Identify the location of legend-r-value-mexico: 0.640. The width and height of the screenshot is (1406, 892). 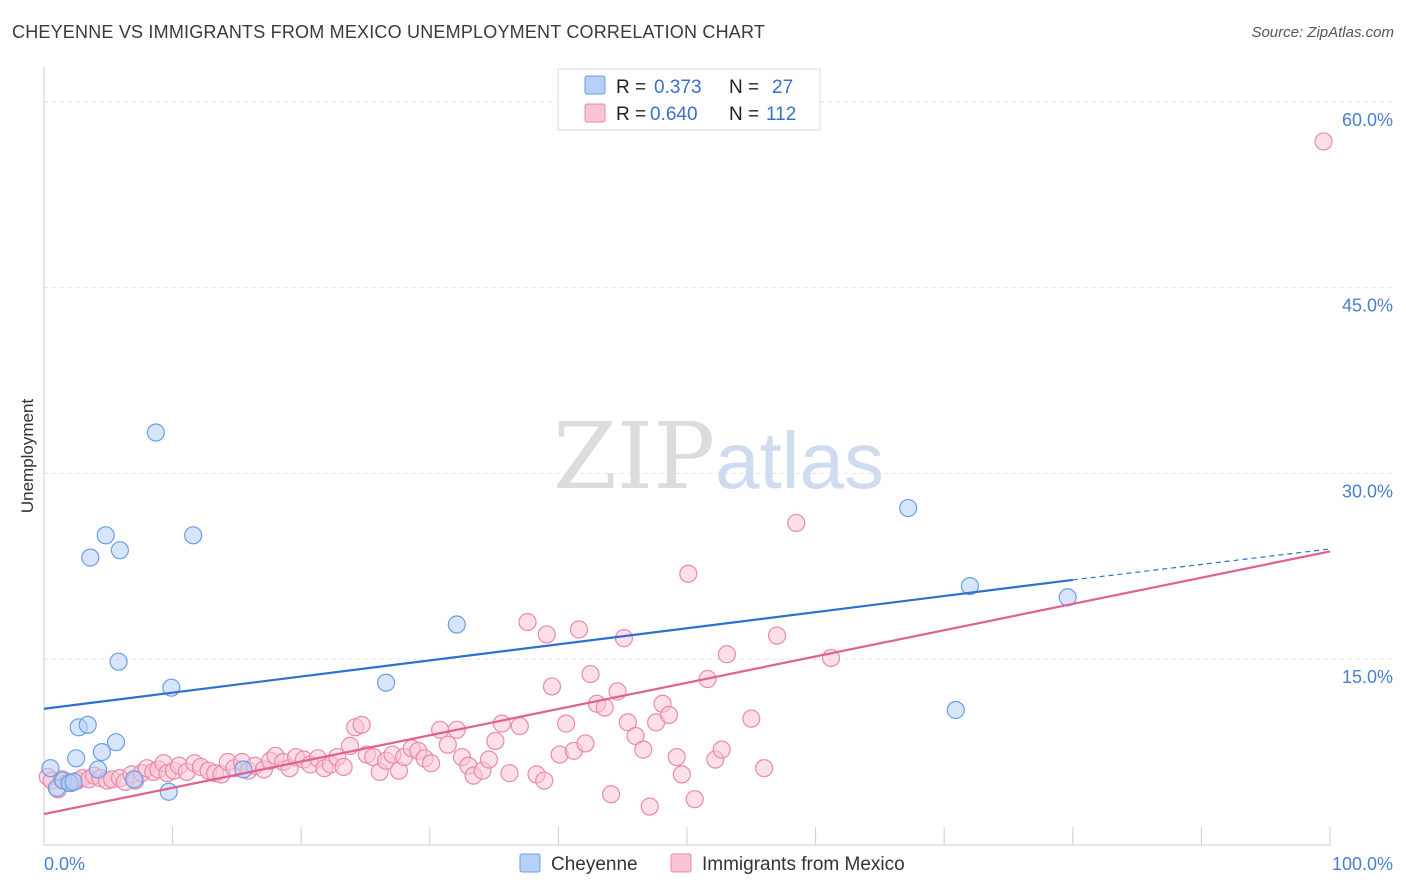
(674, 114).